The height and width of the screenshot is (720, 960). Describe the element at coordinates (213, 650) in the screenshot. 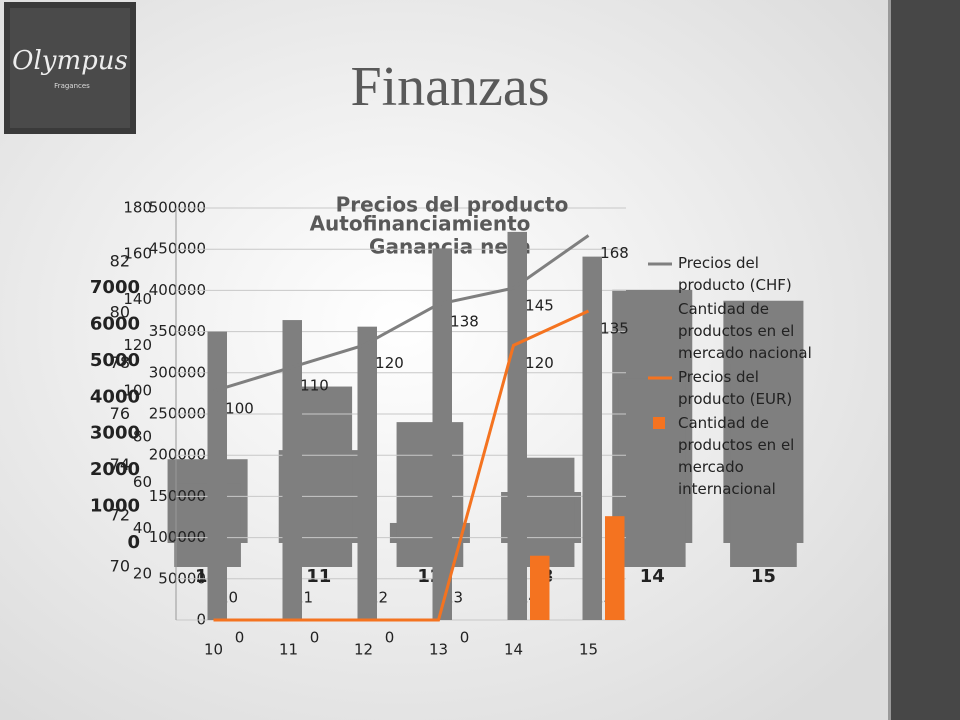

I see `x-tick-label: 10` at that location.